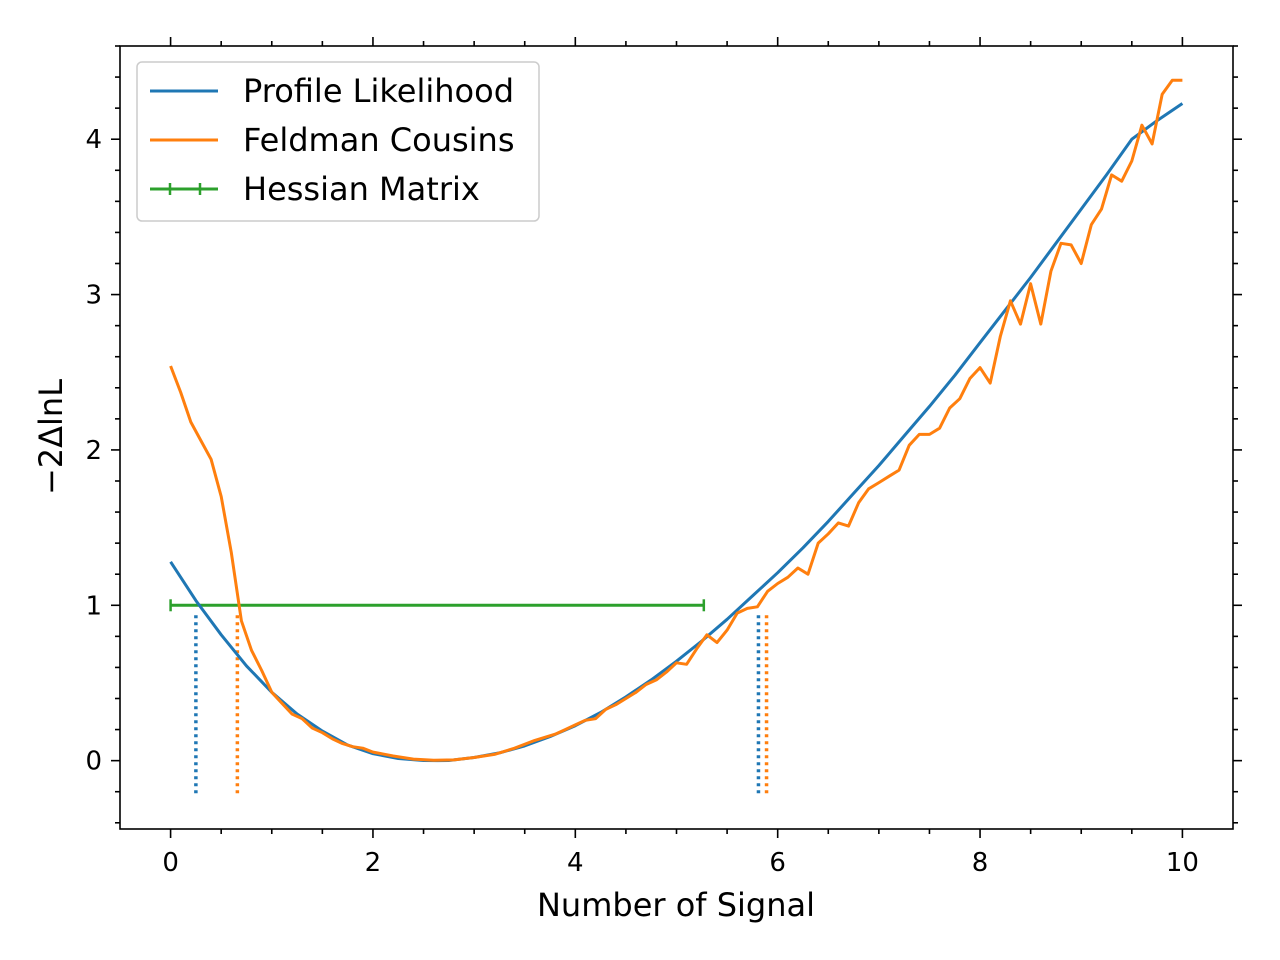 The width and height of the screenshot is (1280, 960). What do you see at coordinates (93, 140) in the screenshot?
I see `y-tick-label: 4` at bounding box center [93, 140].